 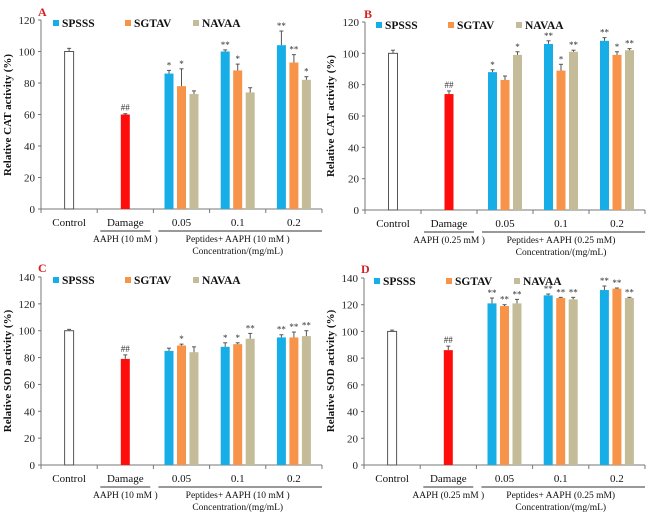 What do you see at coordinates (125, 495) in the screenshot?
I see `damage-sublabel: AAPH (10 mM )` at bounding box center [125, 495].